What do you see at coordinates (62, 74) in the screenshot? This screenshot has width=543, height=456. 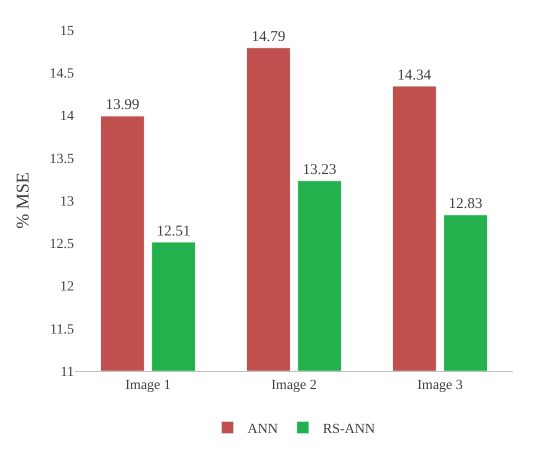 I see `y-tick-label: 14.5` at bounding box center [62, 74].